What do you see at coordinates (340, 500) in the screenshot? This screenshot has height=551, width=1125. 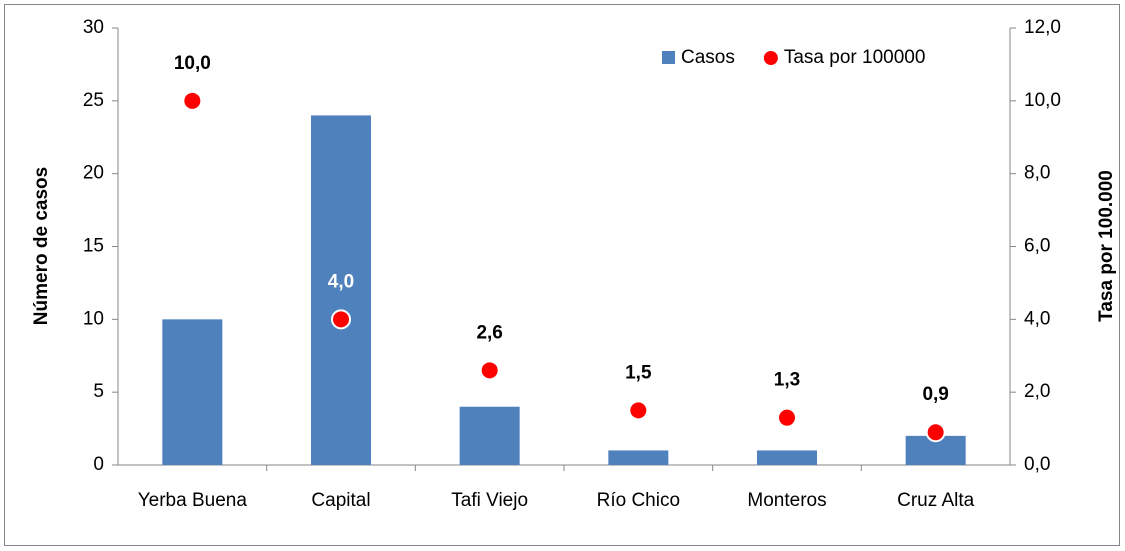 I see `x-tick-label: Capital` at bounding box center [340, 500].